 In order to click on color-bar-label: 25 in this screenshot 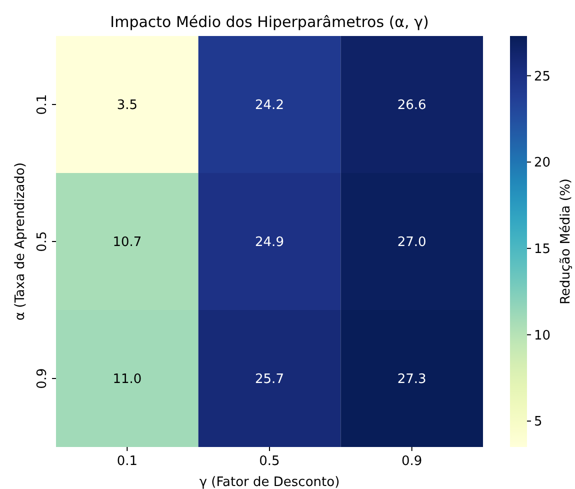, I will do `click(542, 76)`.